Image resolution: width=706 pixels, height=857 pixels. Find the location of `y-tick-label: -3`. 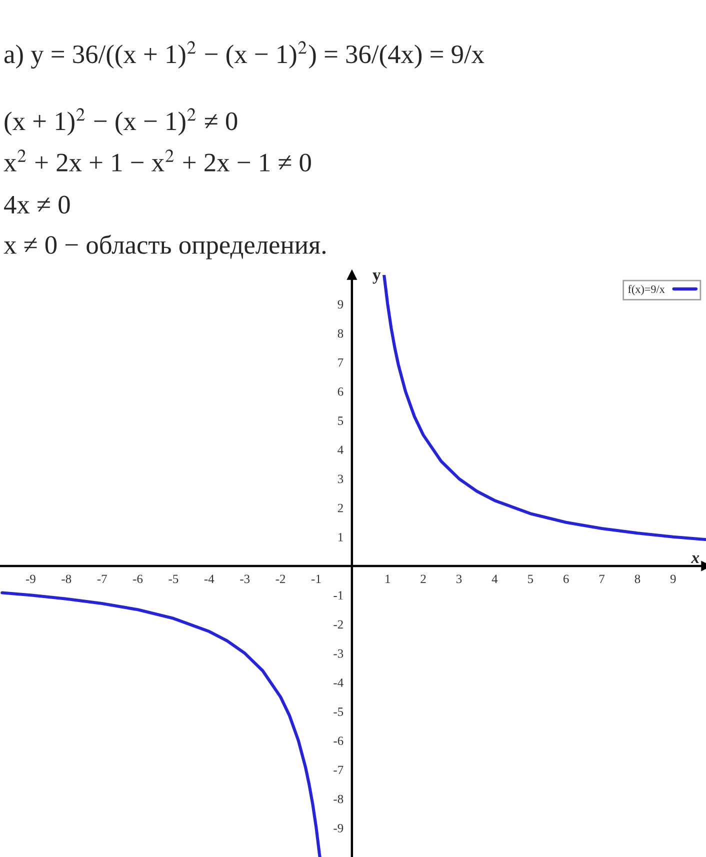

y-tick-label: -3 is located at coordinates (339, 653).